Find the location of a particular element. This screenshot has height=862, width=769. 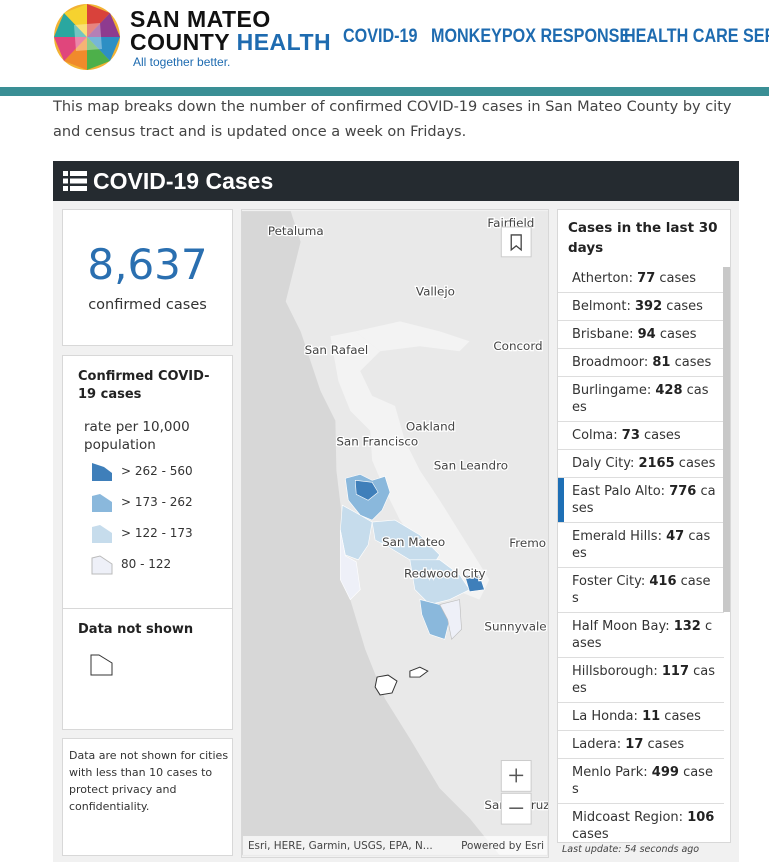

list-item: Midcoast Region: 106 cases is located at coordinates (641, 823).